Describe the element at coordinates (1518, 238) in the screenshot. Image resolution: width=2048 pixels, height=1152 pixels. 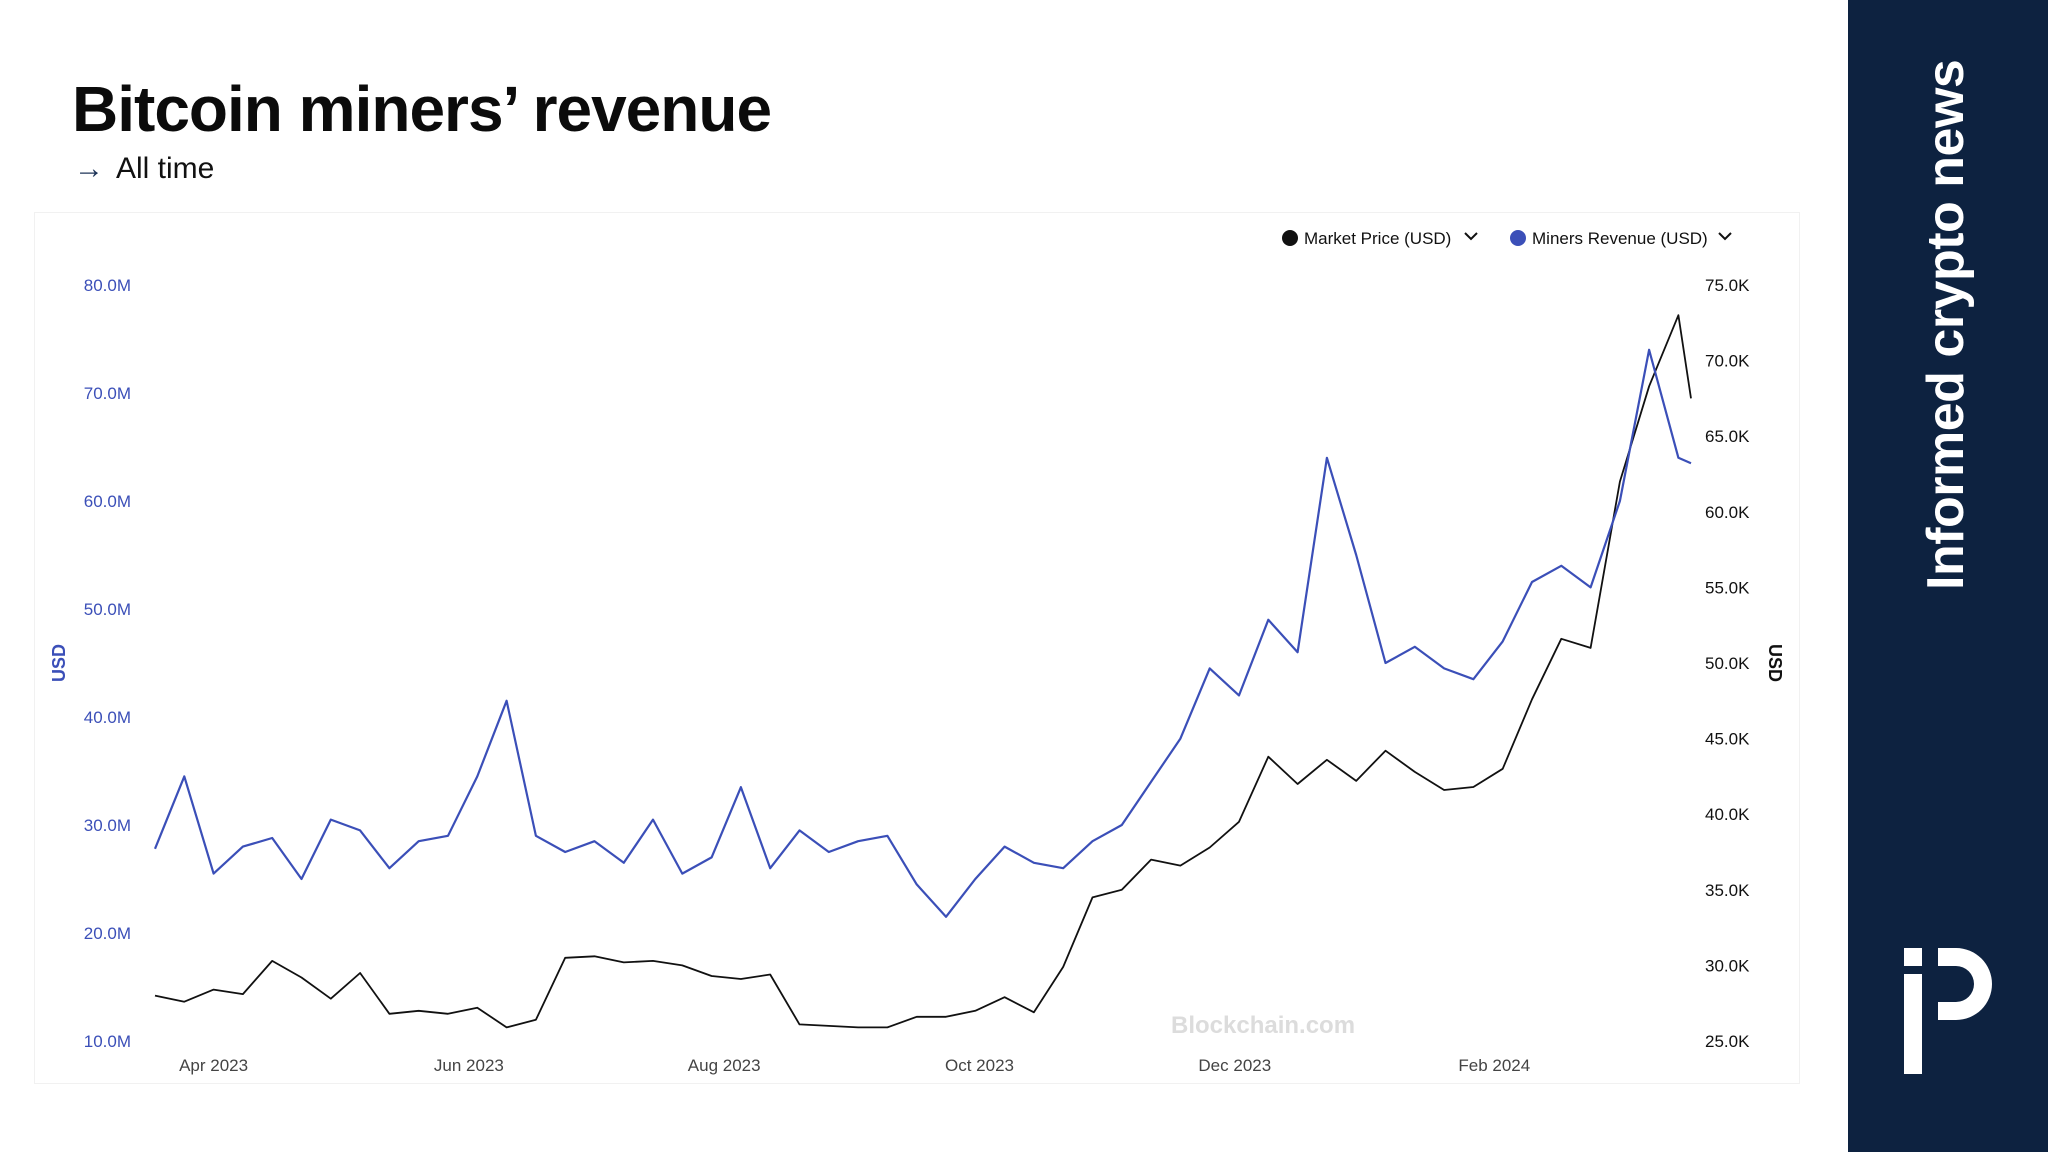
I see `legend-dot-miners-revenue` at that location.